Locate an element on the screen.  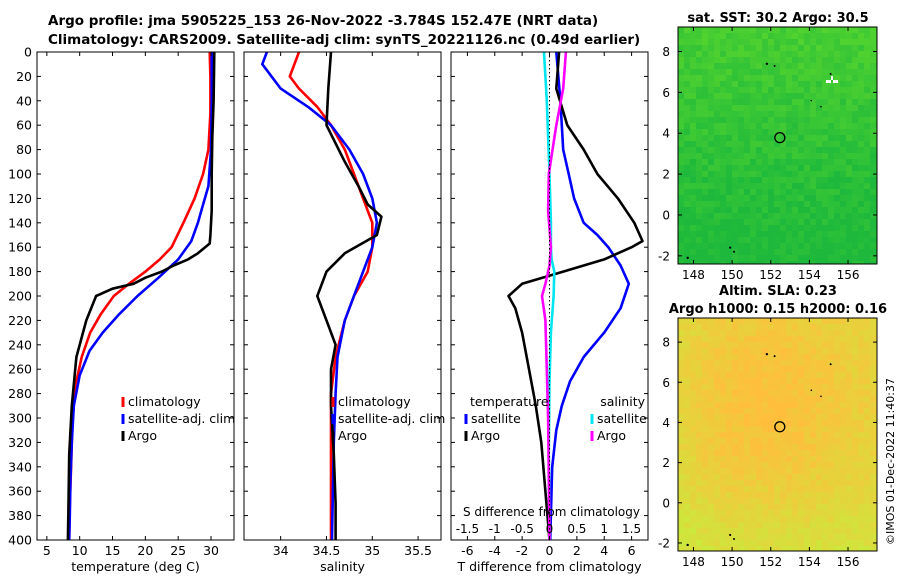
argo-position-marker is located at coordinates (780, 427).